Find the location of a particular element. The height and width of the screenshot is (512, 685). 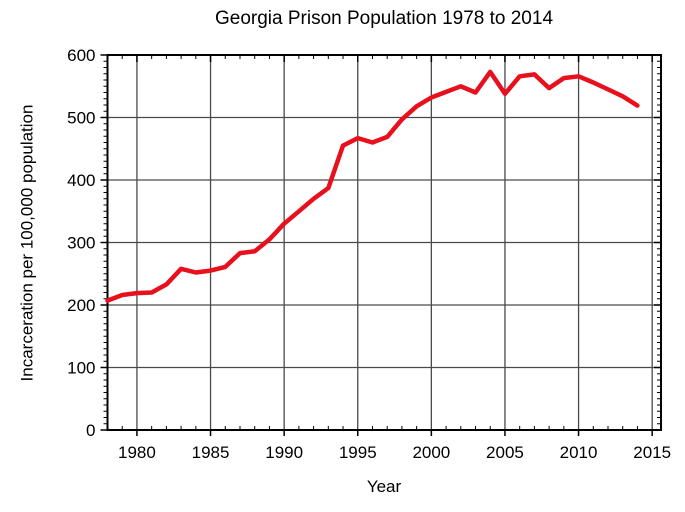

x-tick-labels: 1980 1985 1990 1995 2000 2005 2010 2015 is located at coordinates (394, 452).